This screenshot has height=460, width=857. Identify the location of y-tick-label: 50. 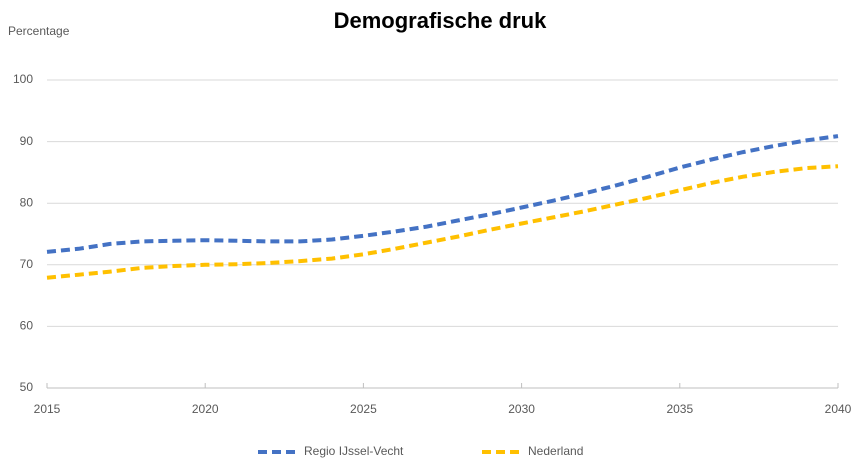
(27, 387).